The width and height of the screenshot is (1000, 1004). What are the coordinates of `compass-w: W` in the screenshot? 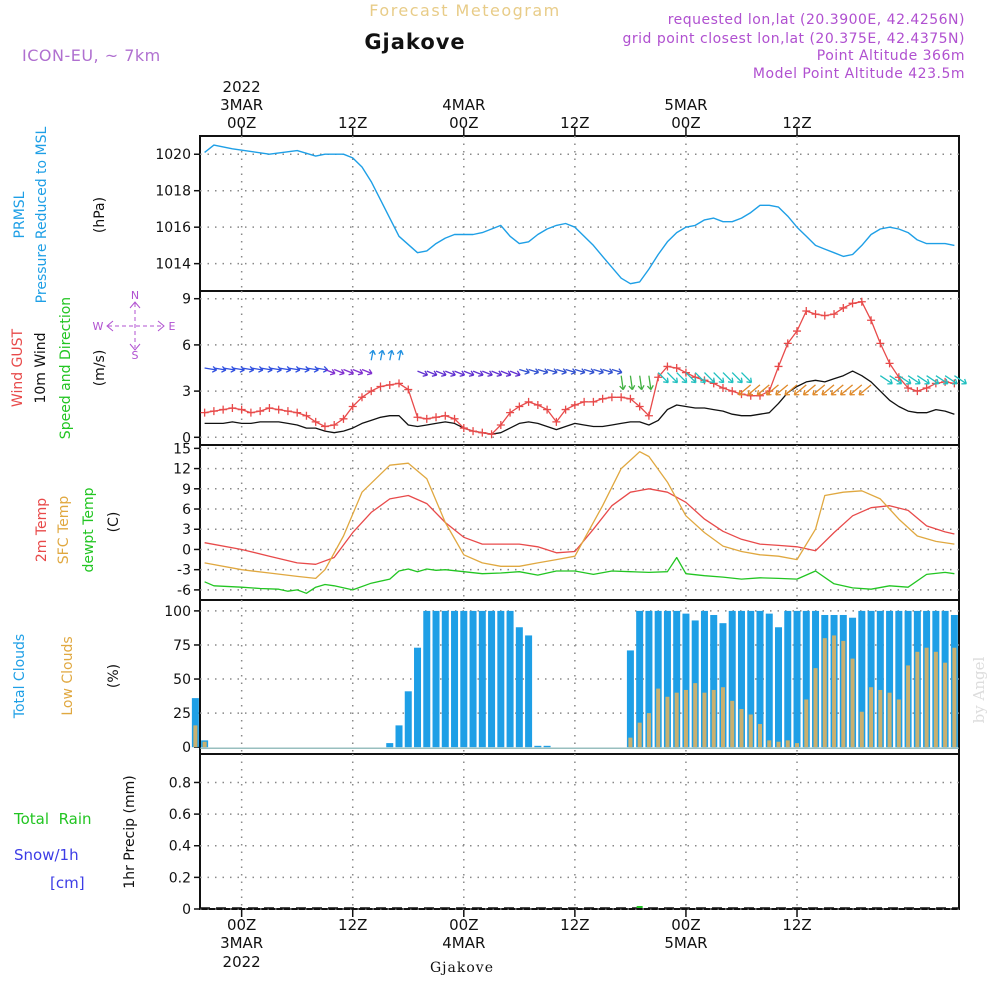 It's located at (98, 326).